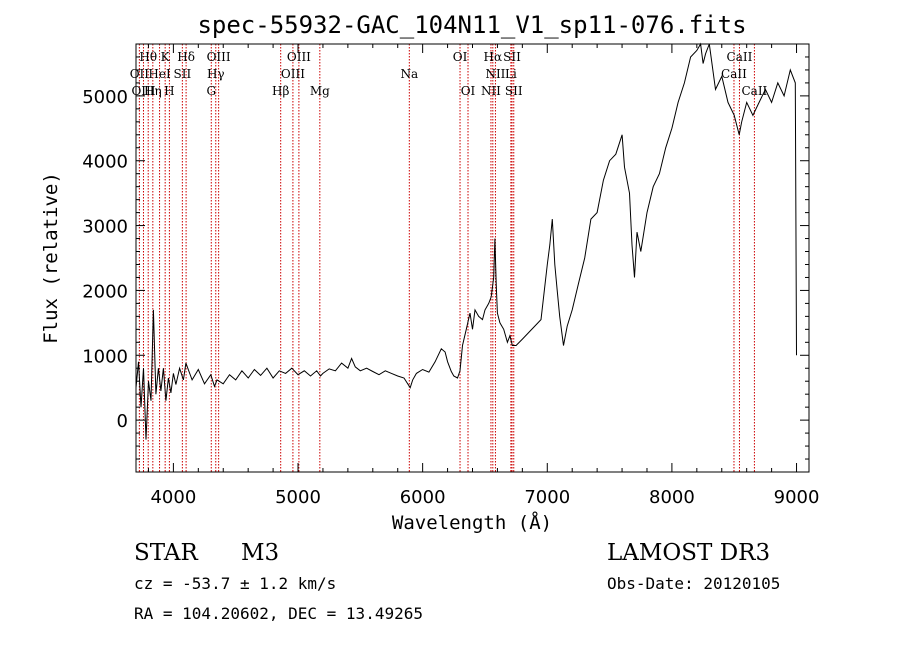 Image resolution: width=900 pixels, height=649 pixels. Describe the element at coordinates (280, 91) in the screenshot. I see `line-label-14: Hβ` at that location.